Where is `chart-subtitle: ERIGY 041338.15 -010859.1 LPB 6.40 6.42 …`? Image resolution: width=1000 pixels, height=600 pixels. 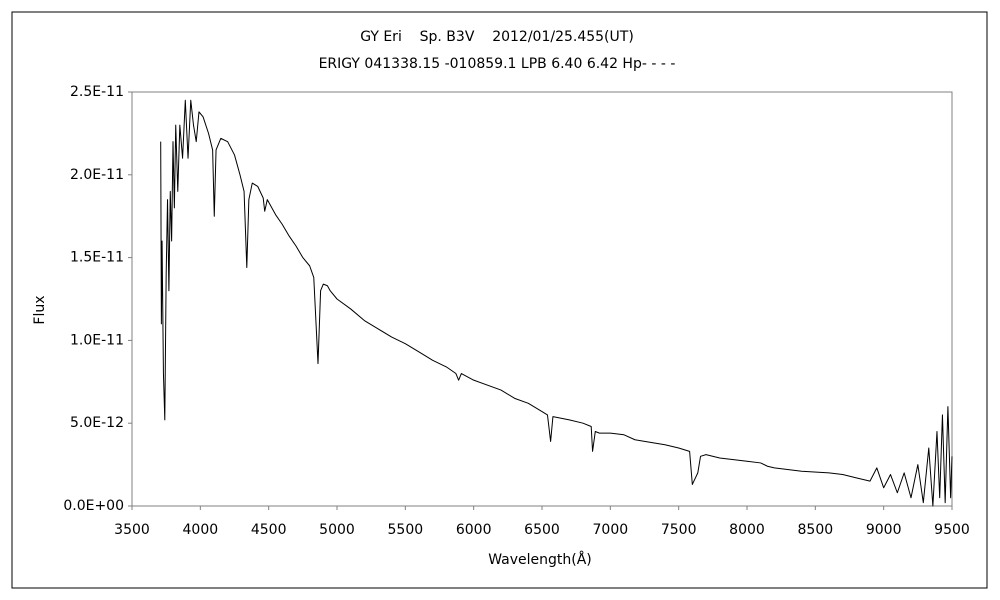
chart-subtitle: ERIGY 041338.15 -010859.1 LPB 6.40 6.42 … is located at coordinates (497, 64).